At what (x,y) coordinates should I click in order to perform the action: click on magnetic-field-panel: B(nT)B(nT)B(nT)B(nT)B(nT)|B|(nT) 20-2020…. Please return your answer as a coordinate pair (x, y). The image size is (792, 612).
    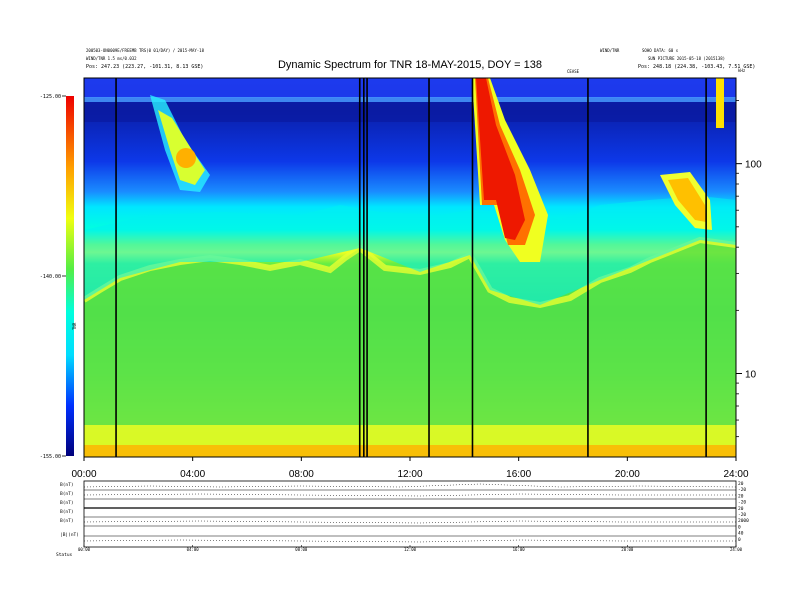
    Looking at the image, I should click on (402, 519).